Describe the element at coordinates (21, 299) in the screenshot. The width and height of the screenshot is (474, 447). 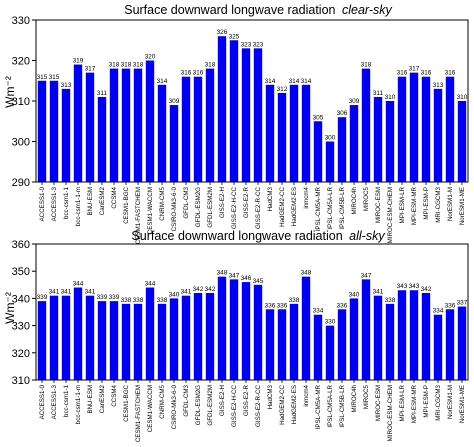
I see `y-tick-label: 340` at that location.